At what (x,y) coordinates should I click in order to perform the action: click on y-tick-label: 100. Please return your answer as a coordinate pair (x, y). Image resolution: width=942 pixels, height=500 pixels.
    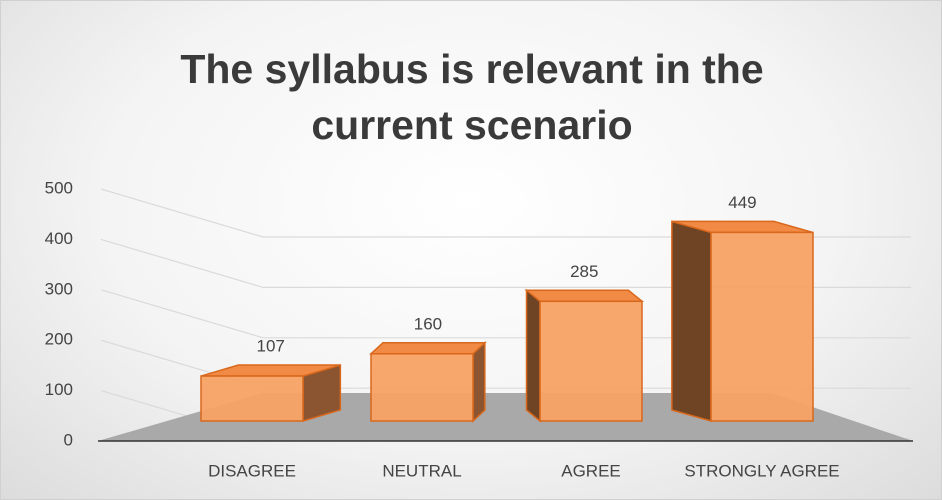
    Looking at the image, I should click on (59, 389).